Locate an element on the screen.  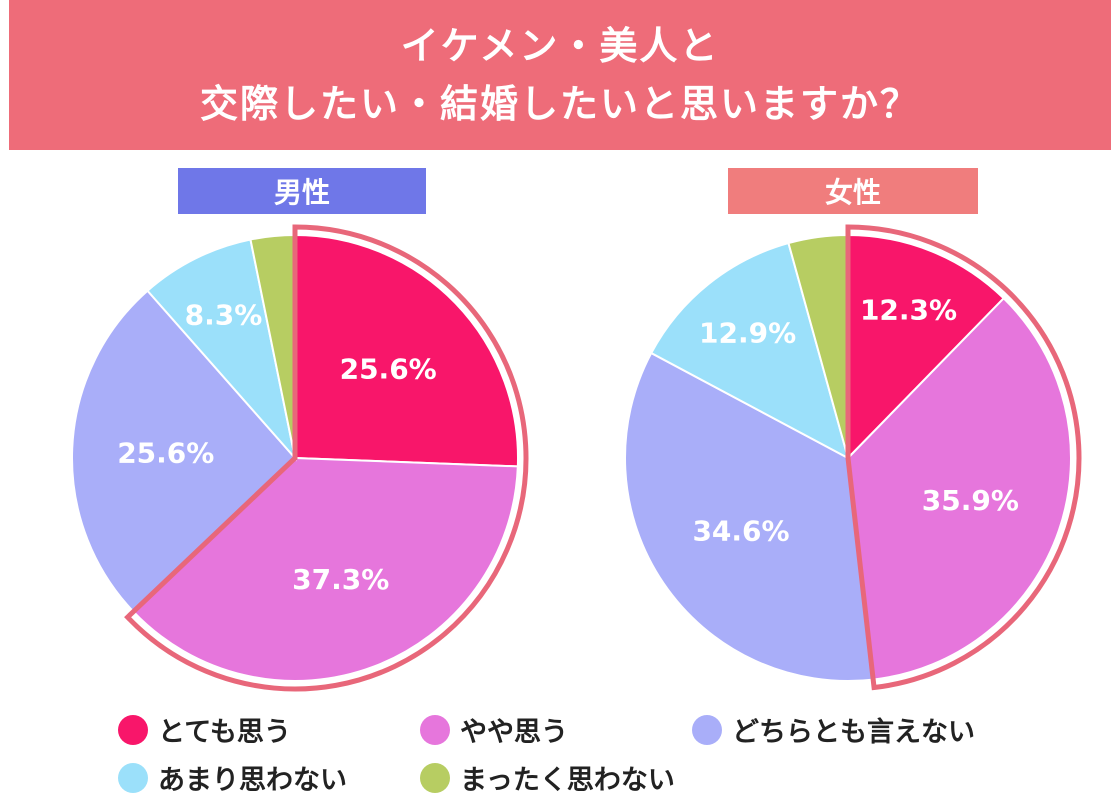
title-line-2: 交際したい・結婚したいと思いますか？ is located at coordinates (559, 104).